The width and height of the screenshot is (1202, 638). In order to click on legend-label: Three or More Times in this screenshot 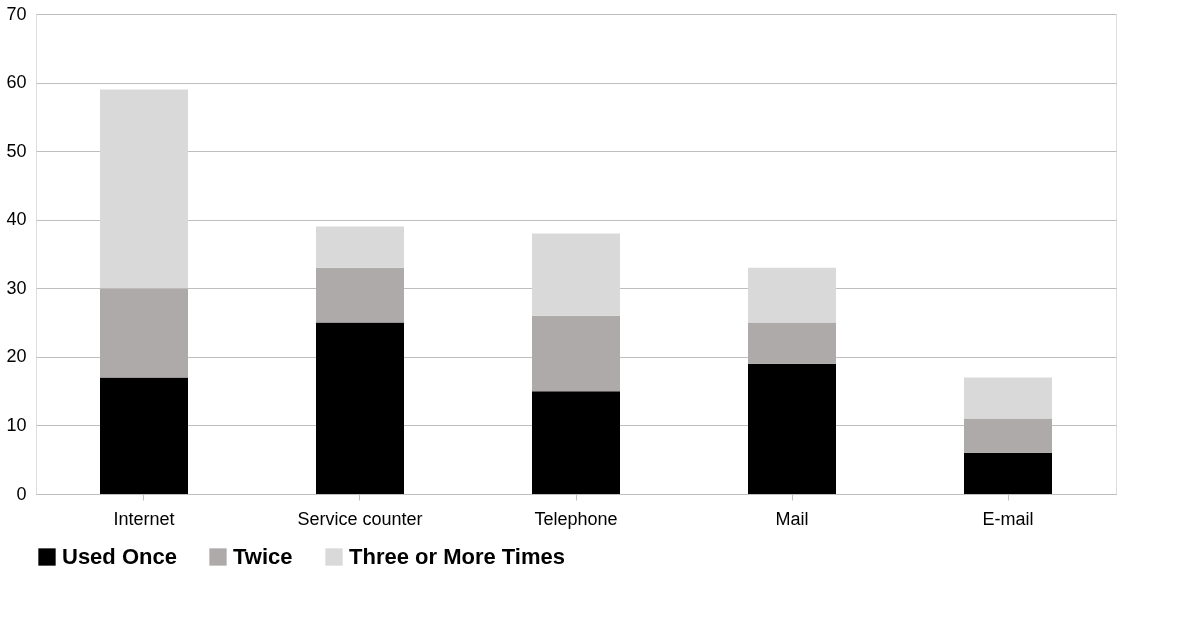, I will do `click(457, 556)`.